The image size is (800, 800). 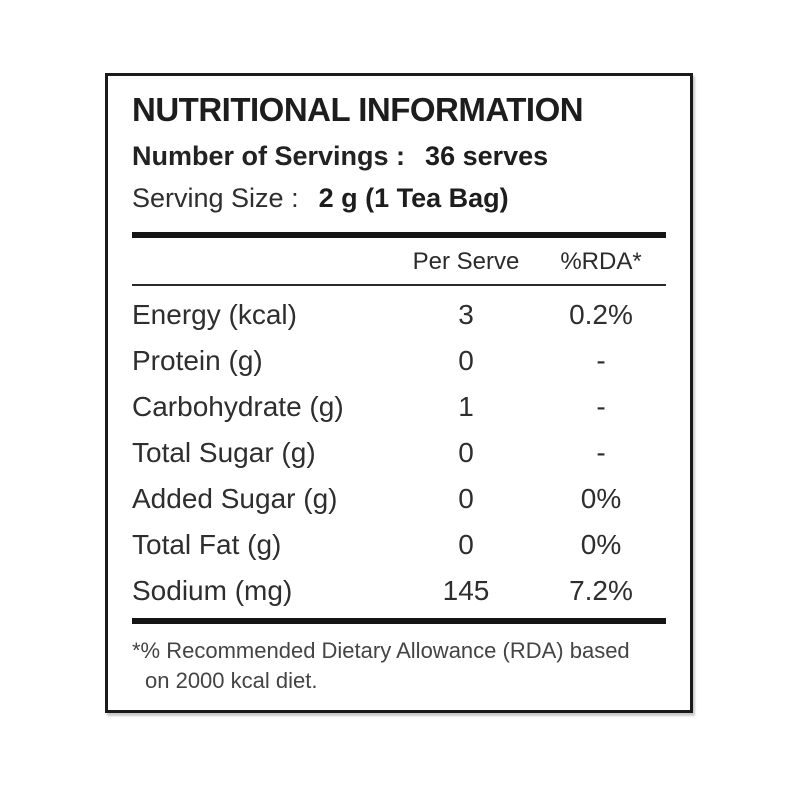 What do you see at coordinates (601, 590) in the screenshot?
I see `rda-value: 7.2%` at bounding box center [601, 590].